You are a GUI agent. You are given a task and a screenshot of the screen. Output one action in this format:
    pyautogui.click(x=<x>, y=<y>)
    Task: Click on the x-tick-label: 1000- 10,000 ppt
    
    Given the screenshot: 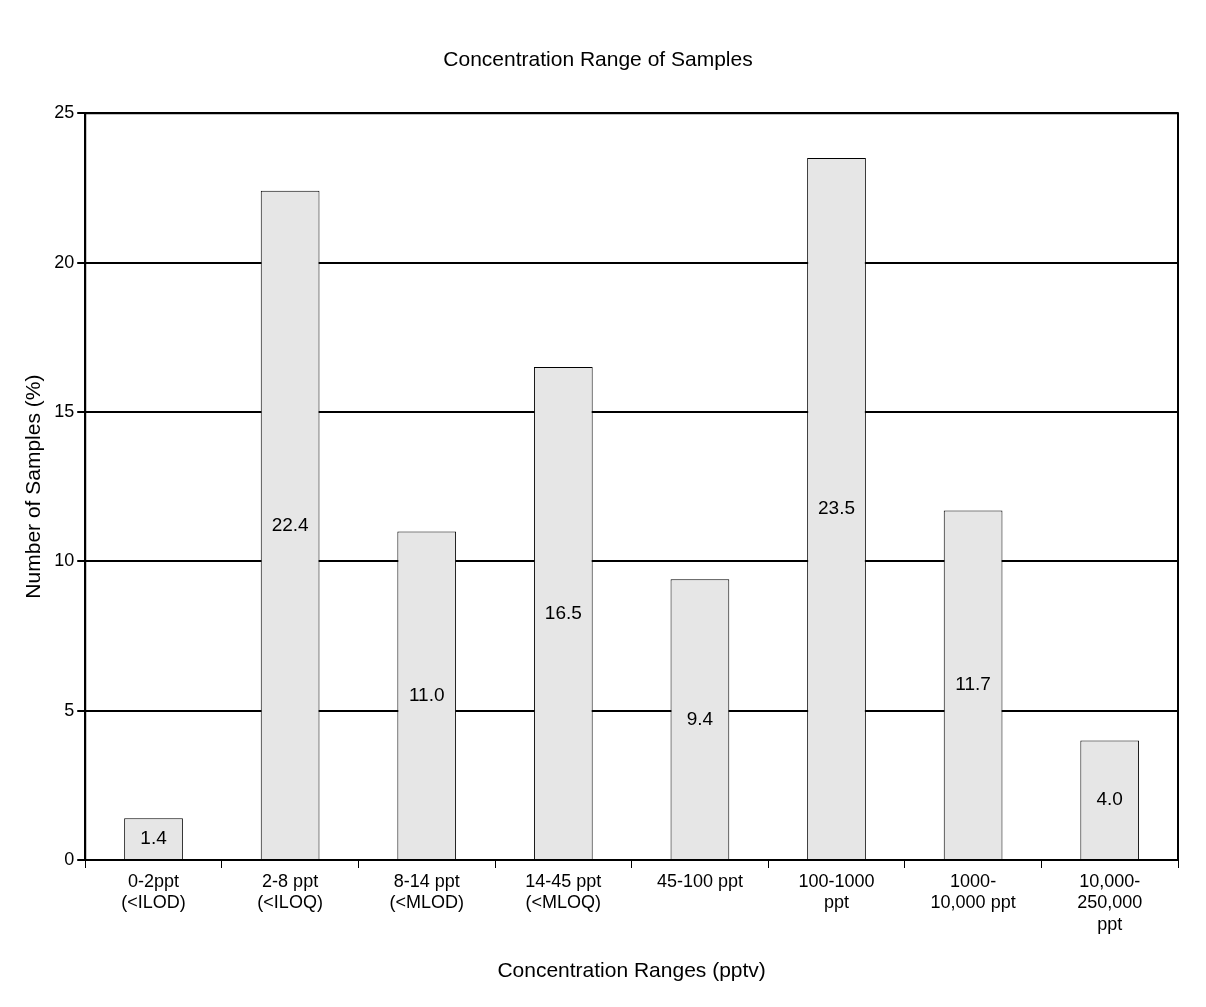 What is the action you would take?
    pyautogui.click(x=973, y=891)
    